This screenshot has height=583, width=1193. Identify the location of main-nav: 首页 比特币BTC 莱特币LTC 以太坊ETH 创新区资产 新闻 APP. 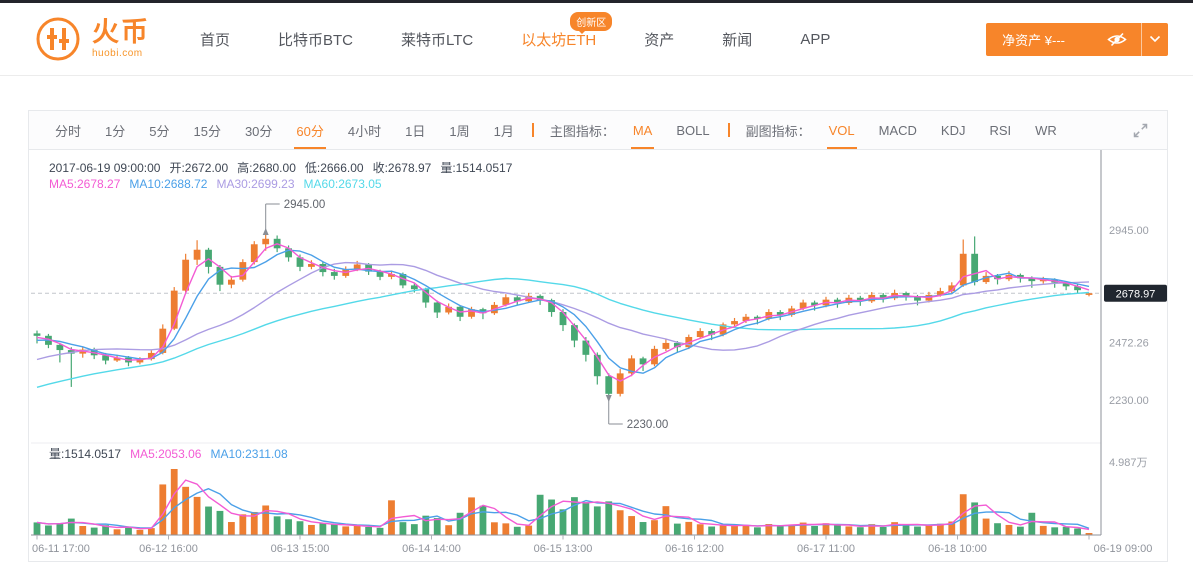
(515, 30).